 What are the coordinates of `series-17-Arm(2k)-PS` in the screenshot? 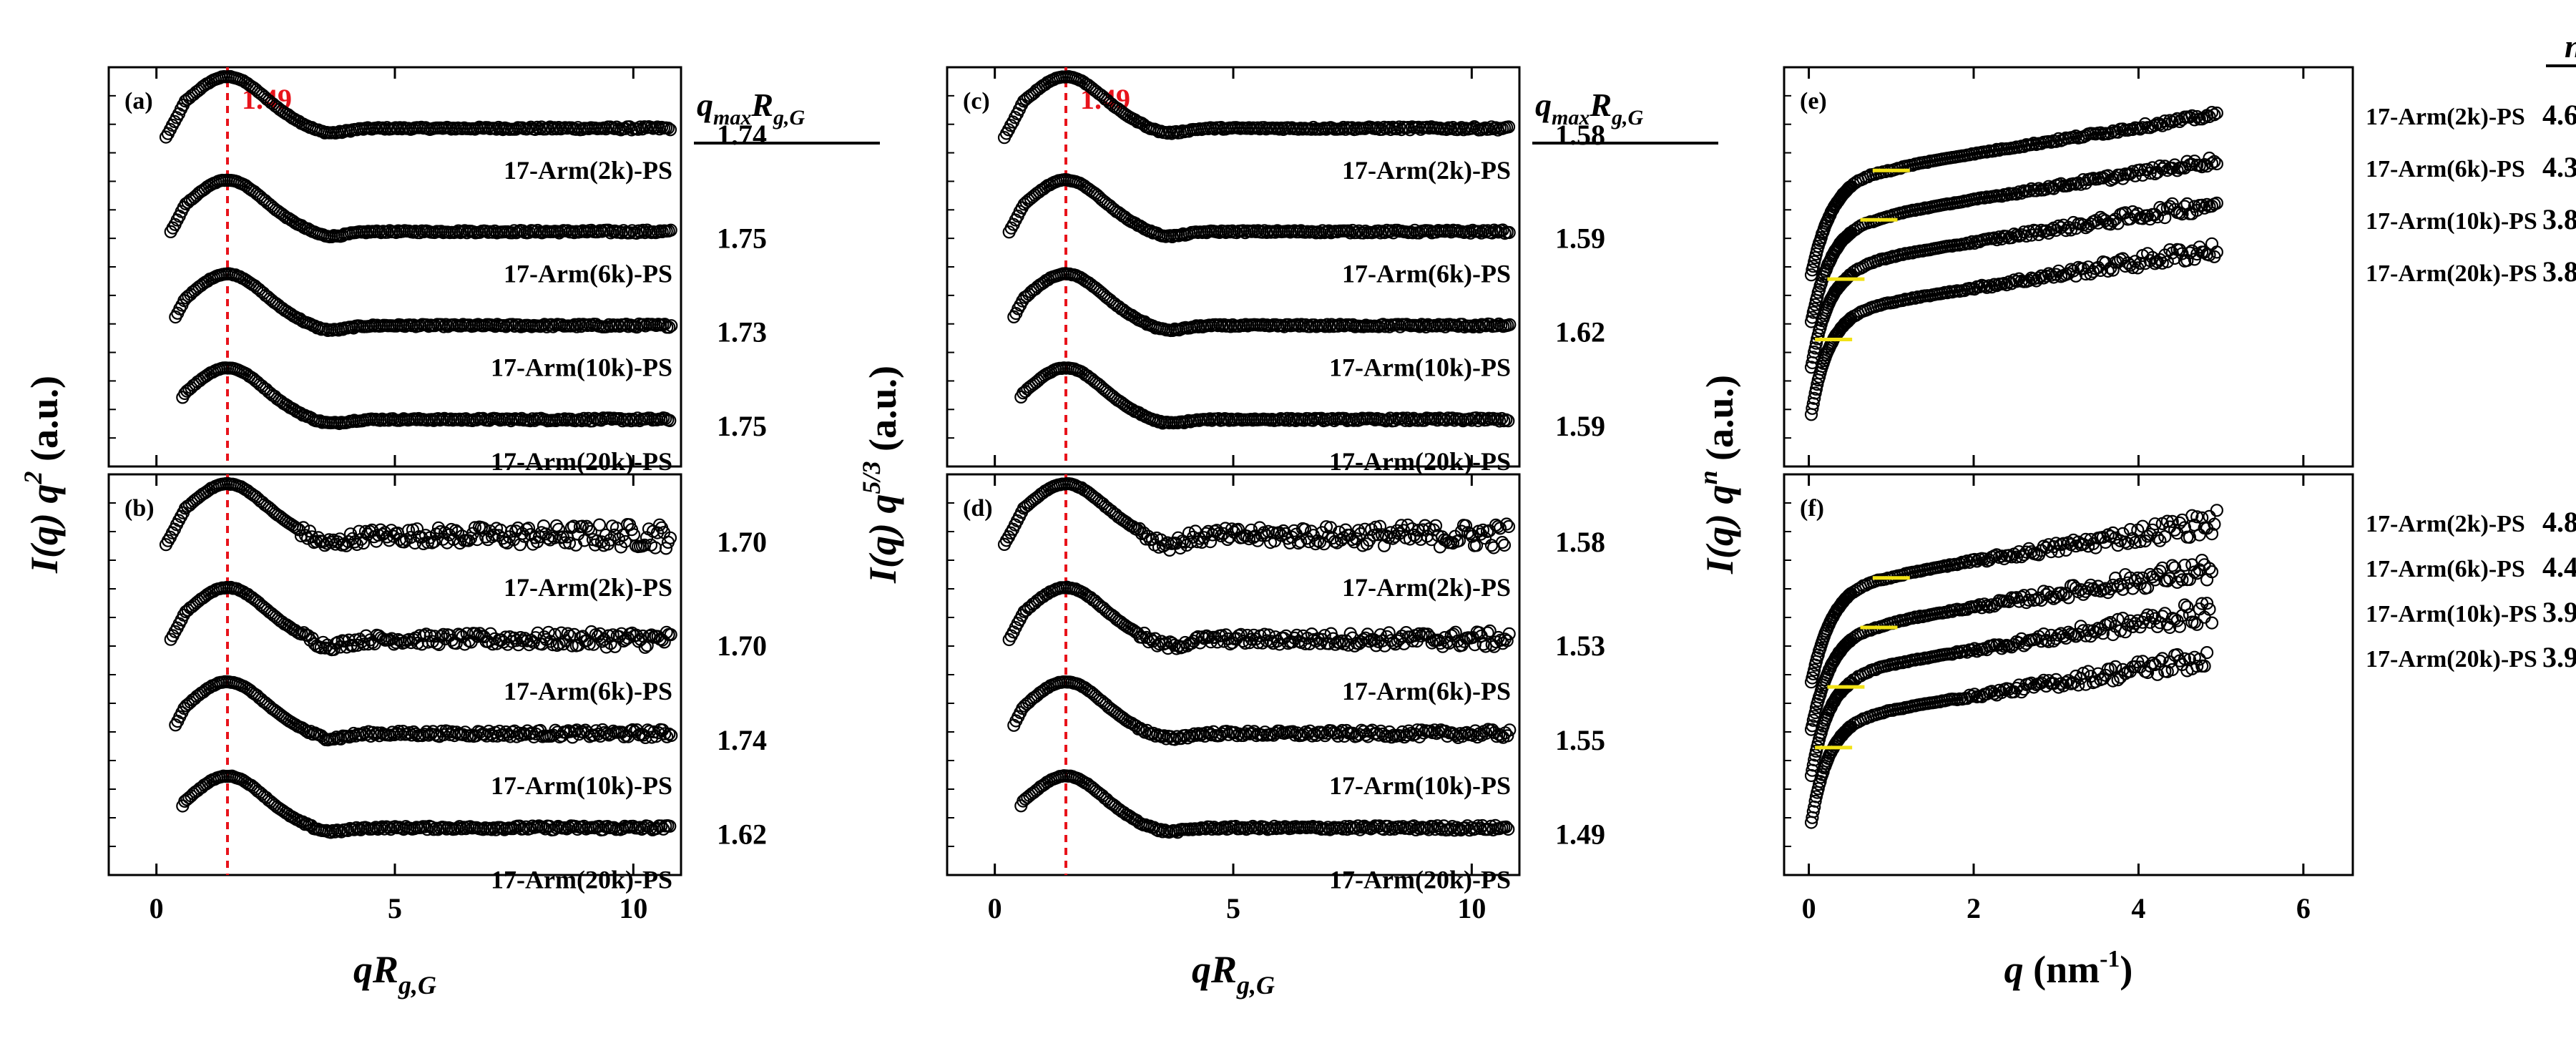 It's located at (1256, 516).